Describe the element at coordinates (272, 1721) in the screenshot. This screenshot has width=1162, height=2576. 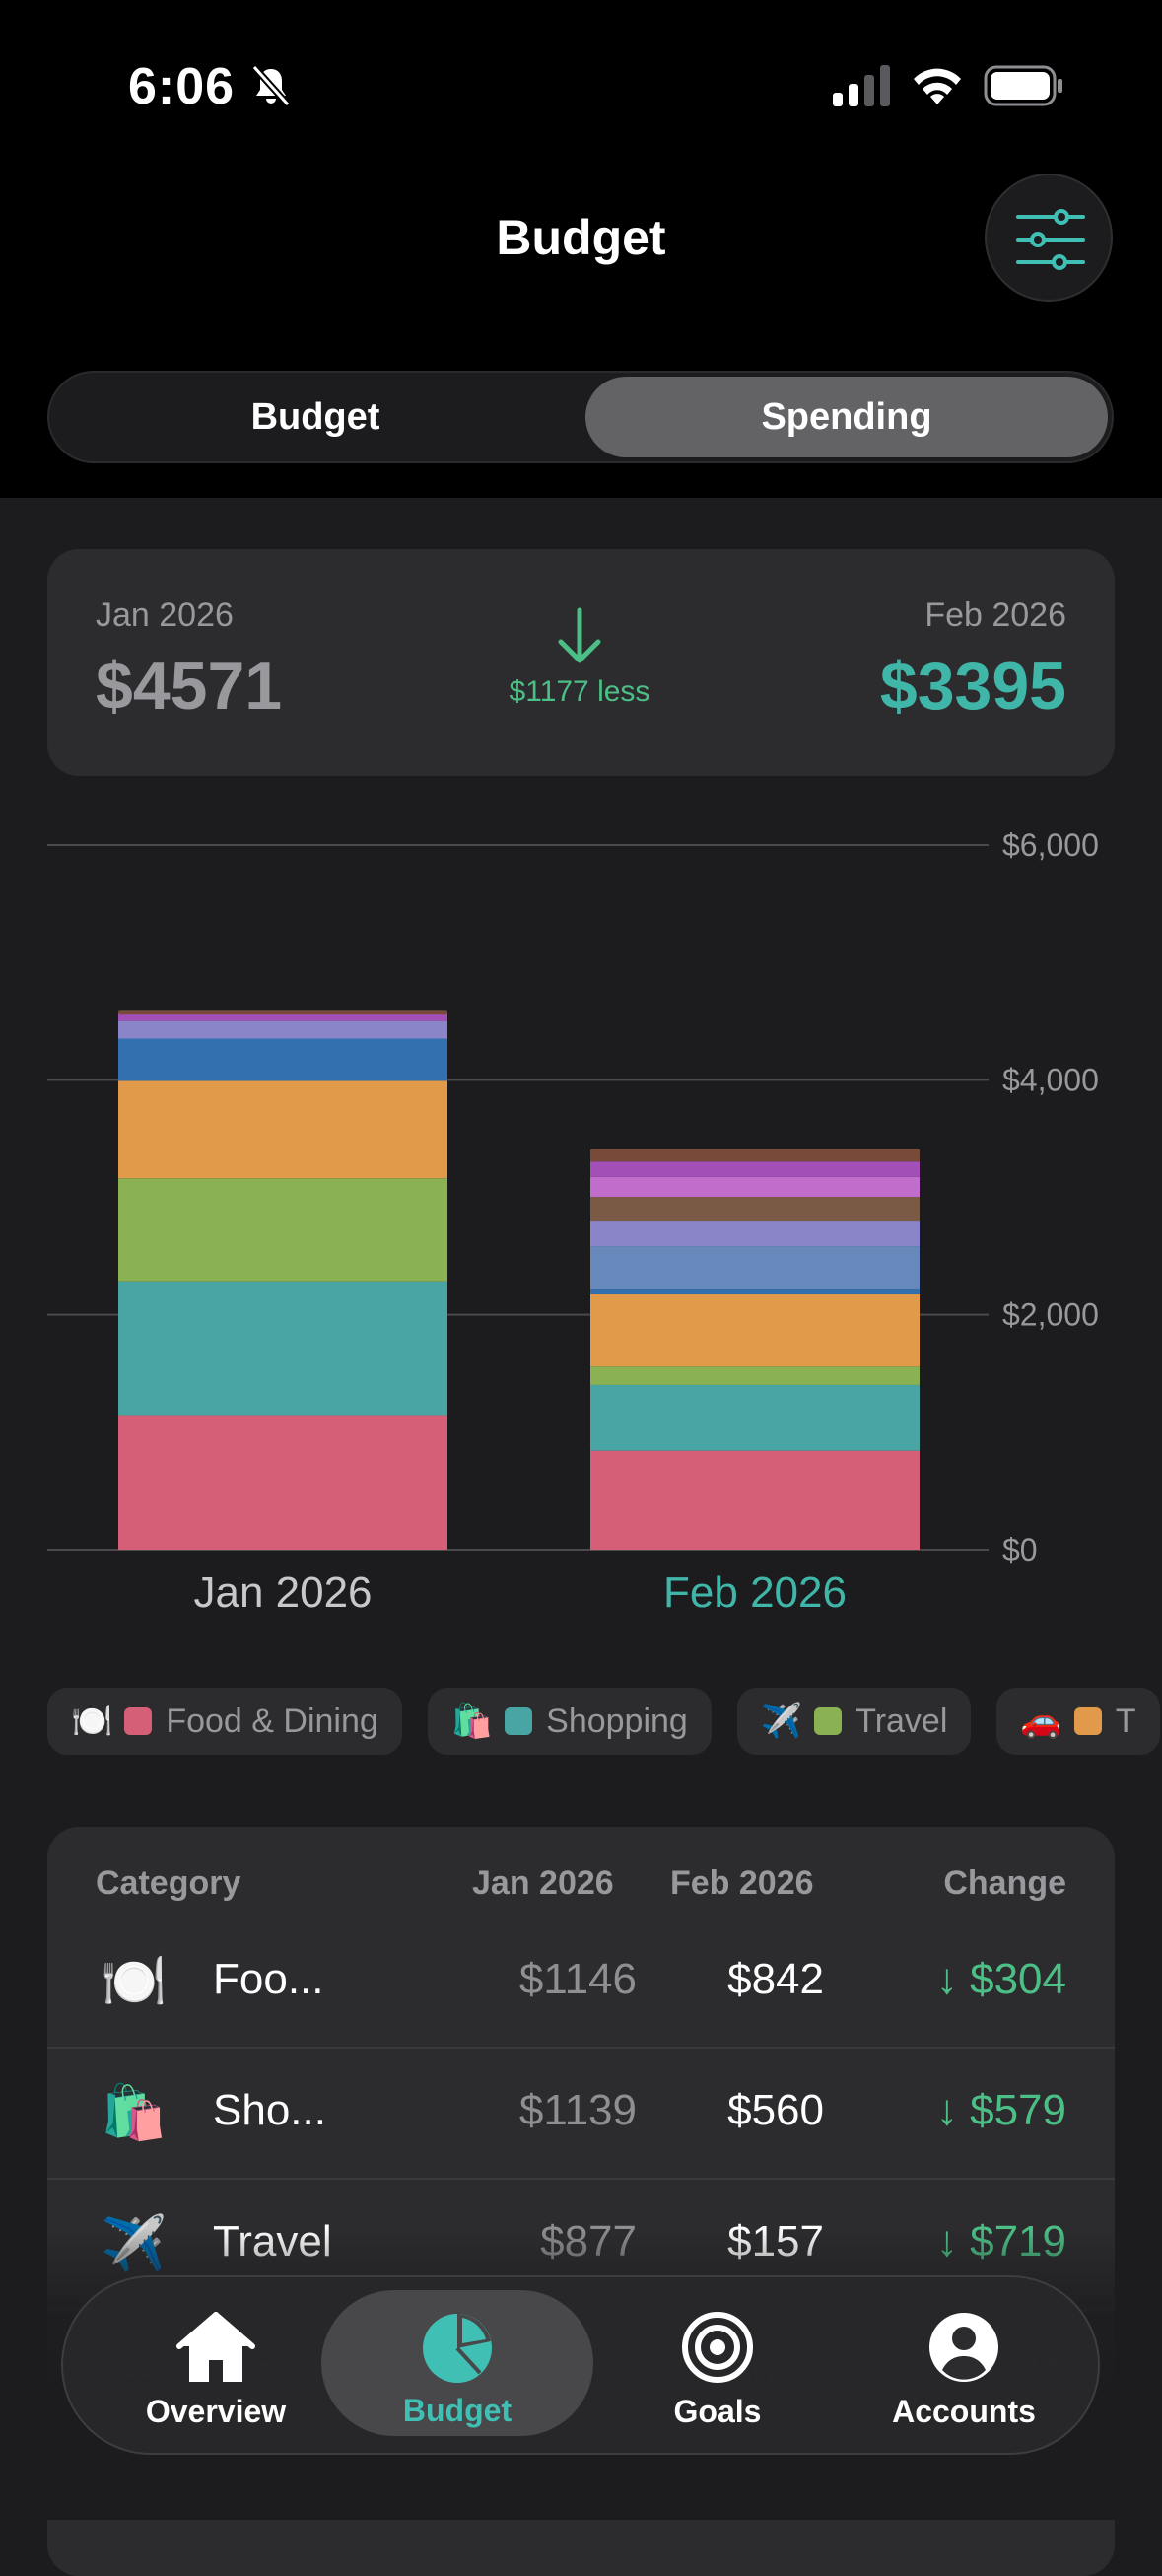
I see `legend-label: Food & Dining` at that location.